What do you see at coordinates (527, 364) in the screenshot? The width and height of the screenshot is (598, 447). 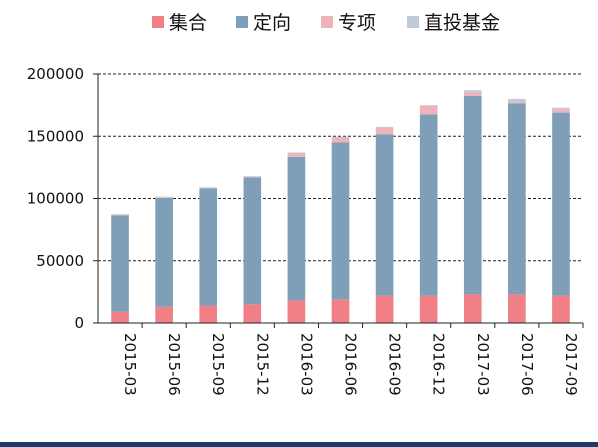 I see `x-tick-label: 2017-06` at bounding box center [527, 364].